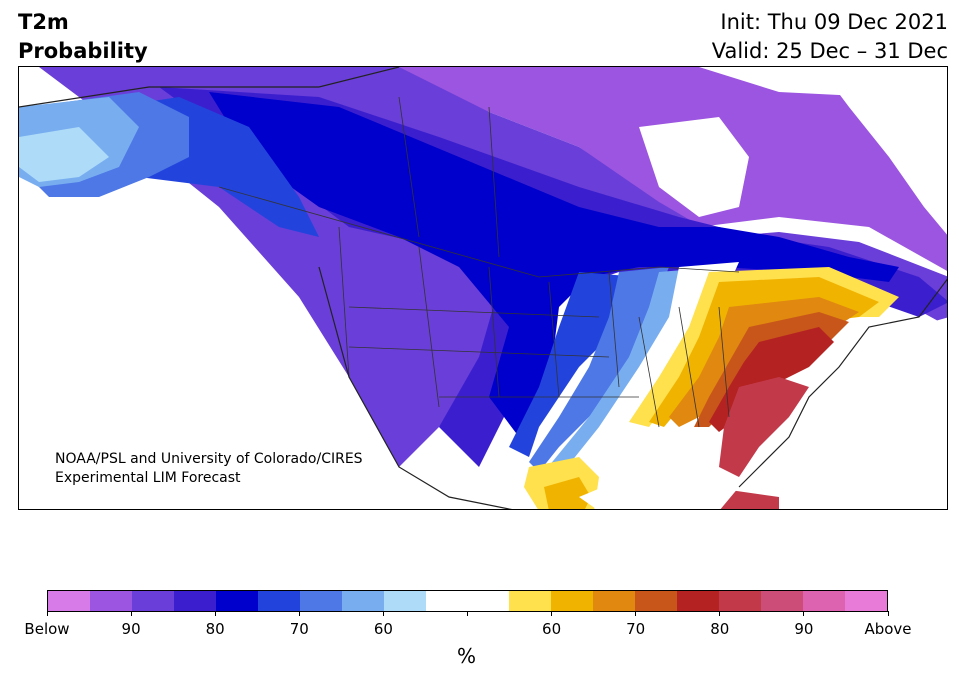 This screenshot has height=680, width=959. Describe the element at coordinates (823, 97) in the screenshot. I see `arctic-ocean` at that location.